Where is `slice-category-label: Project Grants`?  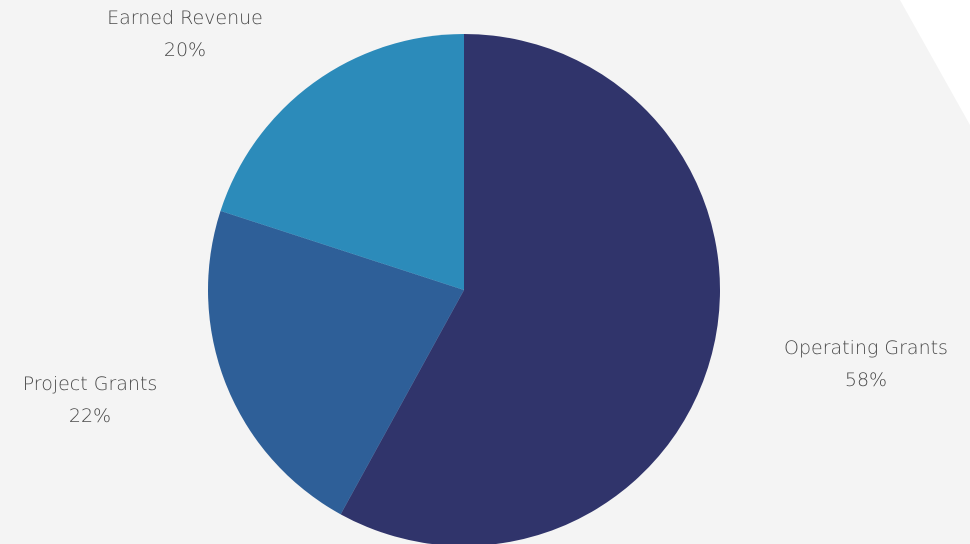
slice-category-label: Project Grants is located at coordinates (90, 384).